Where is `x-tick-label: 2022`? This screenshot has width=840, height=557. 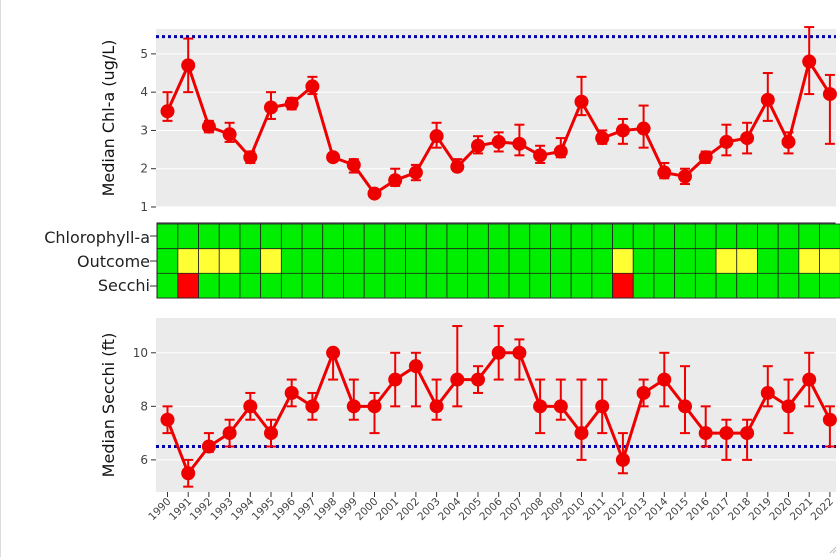
x-tick-label: 2022 is located at coordinates (822, 509).